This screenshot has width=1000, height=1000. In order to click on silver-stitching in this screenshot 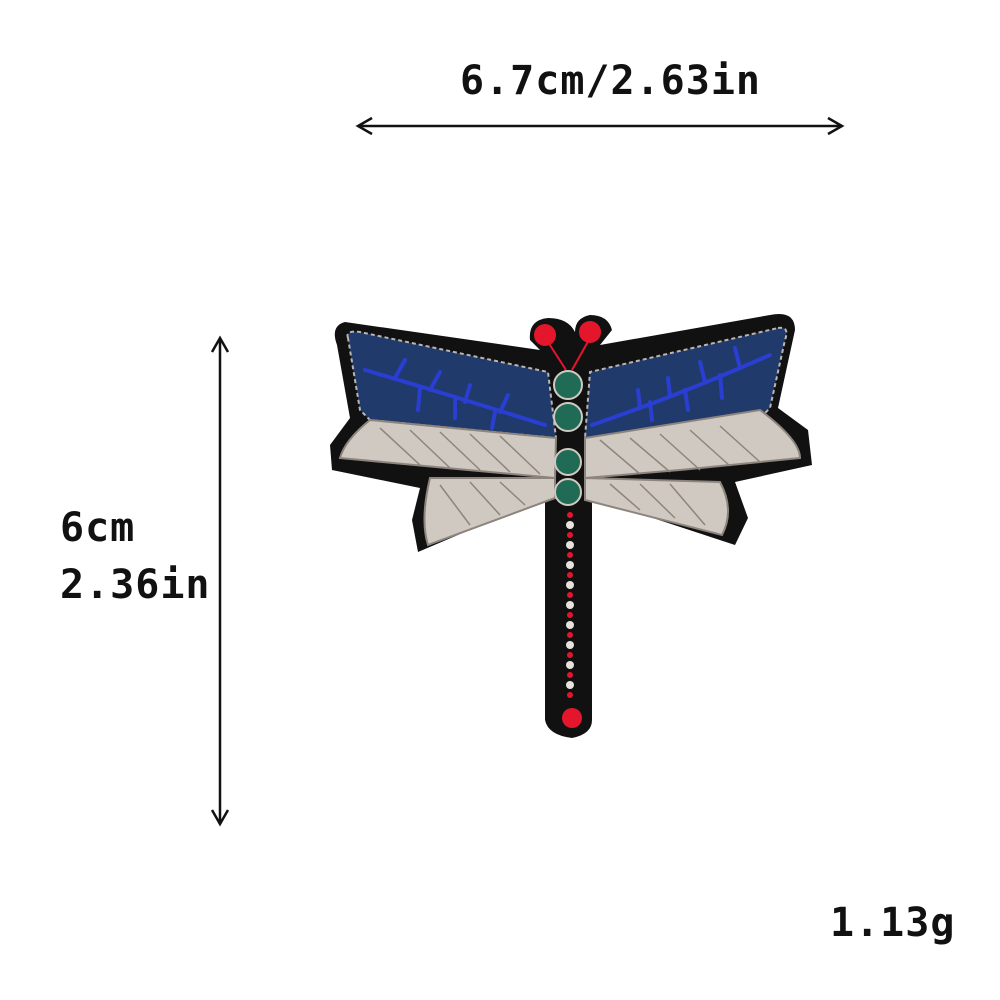, I will do `click(570, 475)`.